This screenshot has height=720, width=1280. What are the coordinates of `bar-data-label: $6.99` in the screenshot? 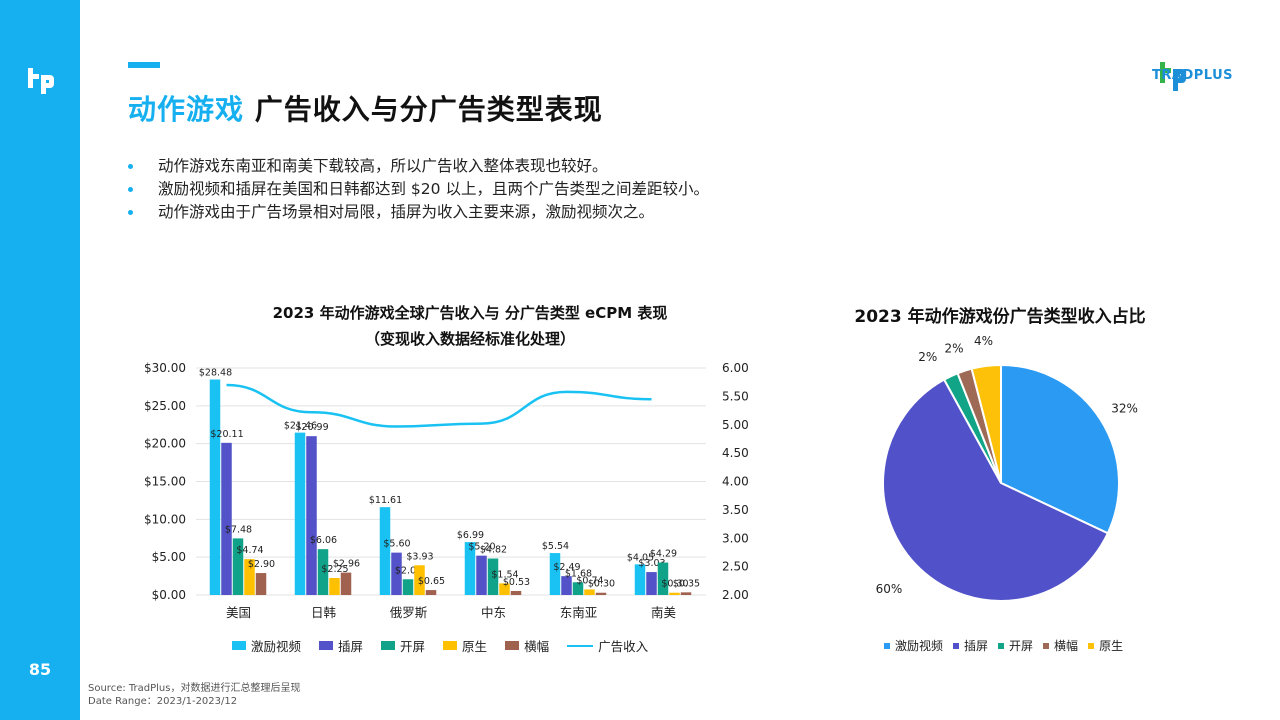 It's located at (470, 535).